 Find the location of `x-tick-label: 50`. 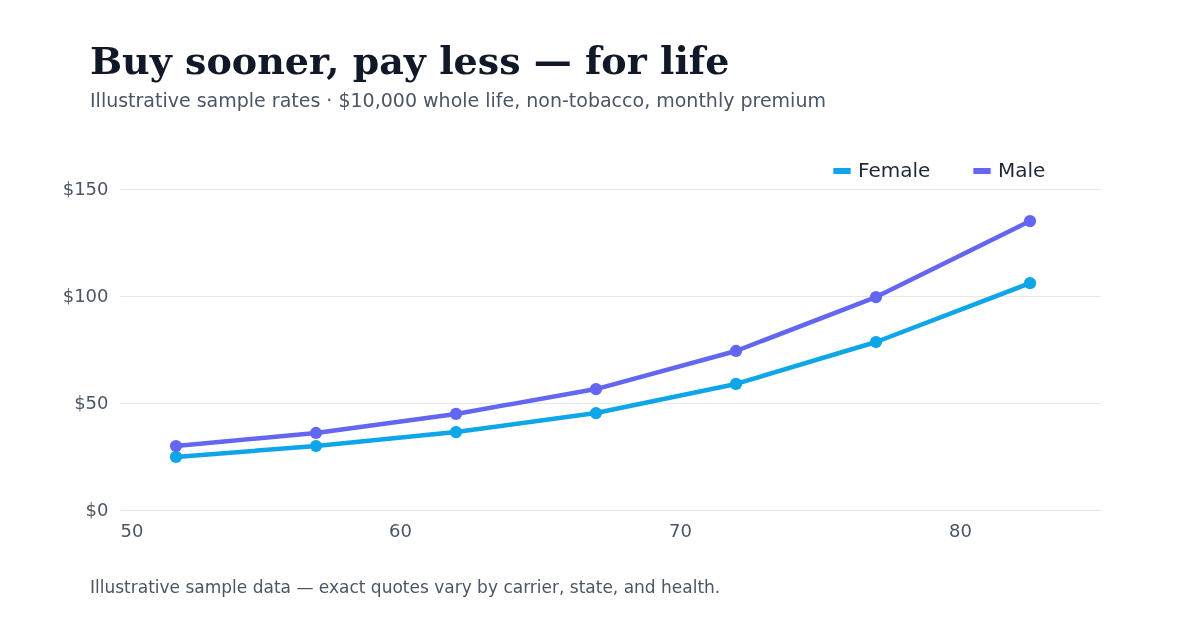

x-tick-label: 50 is located at coordinates (132, 530).